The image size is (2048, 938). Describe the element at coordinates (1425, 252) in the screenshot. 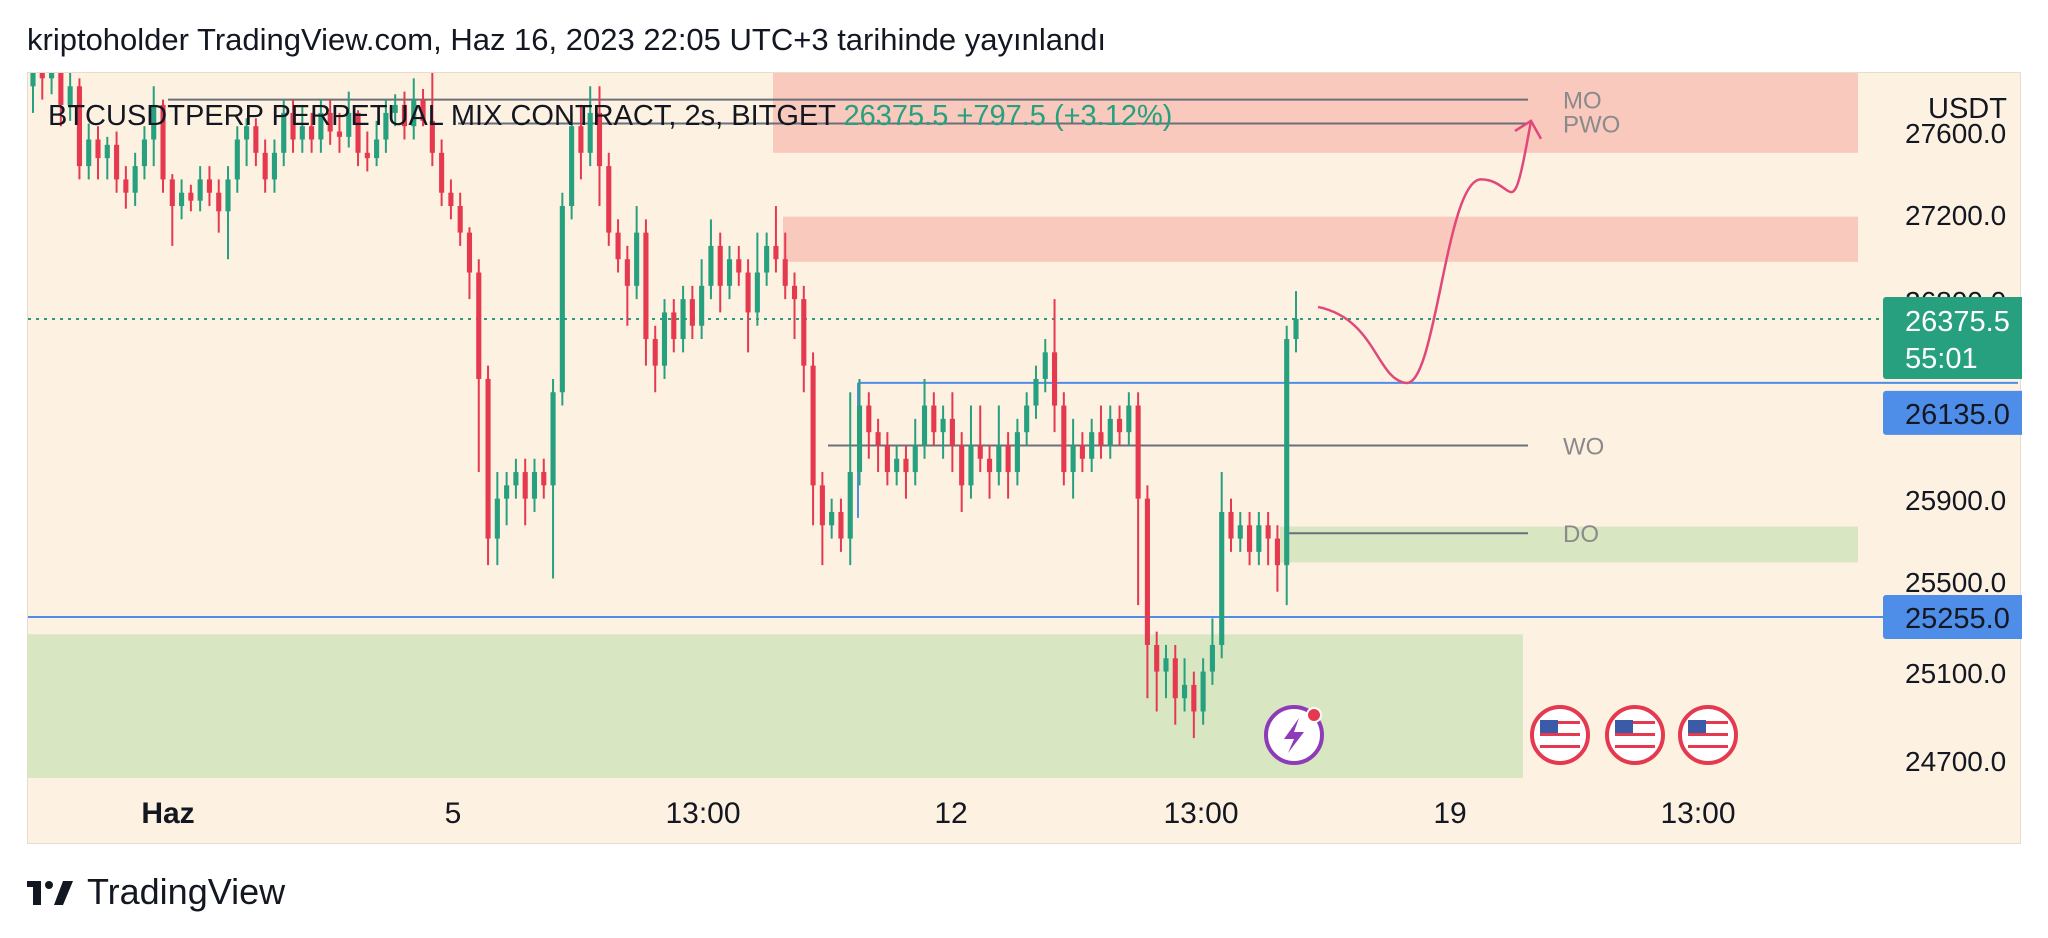

I see `projection-curve` at that location.